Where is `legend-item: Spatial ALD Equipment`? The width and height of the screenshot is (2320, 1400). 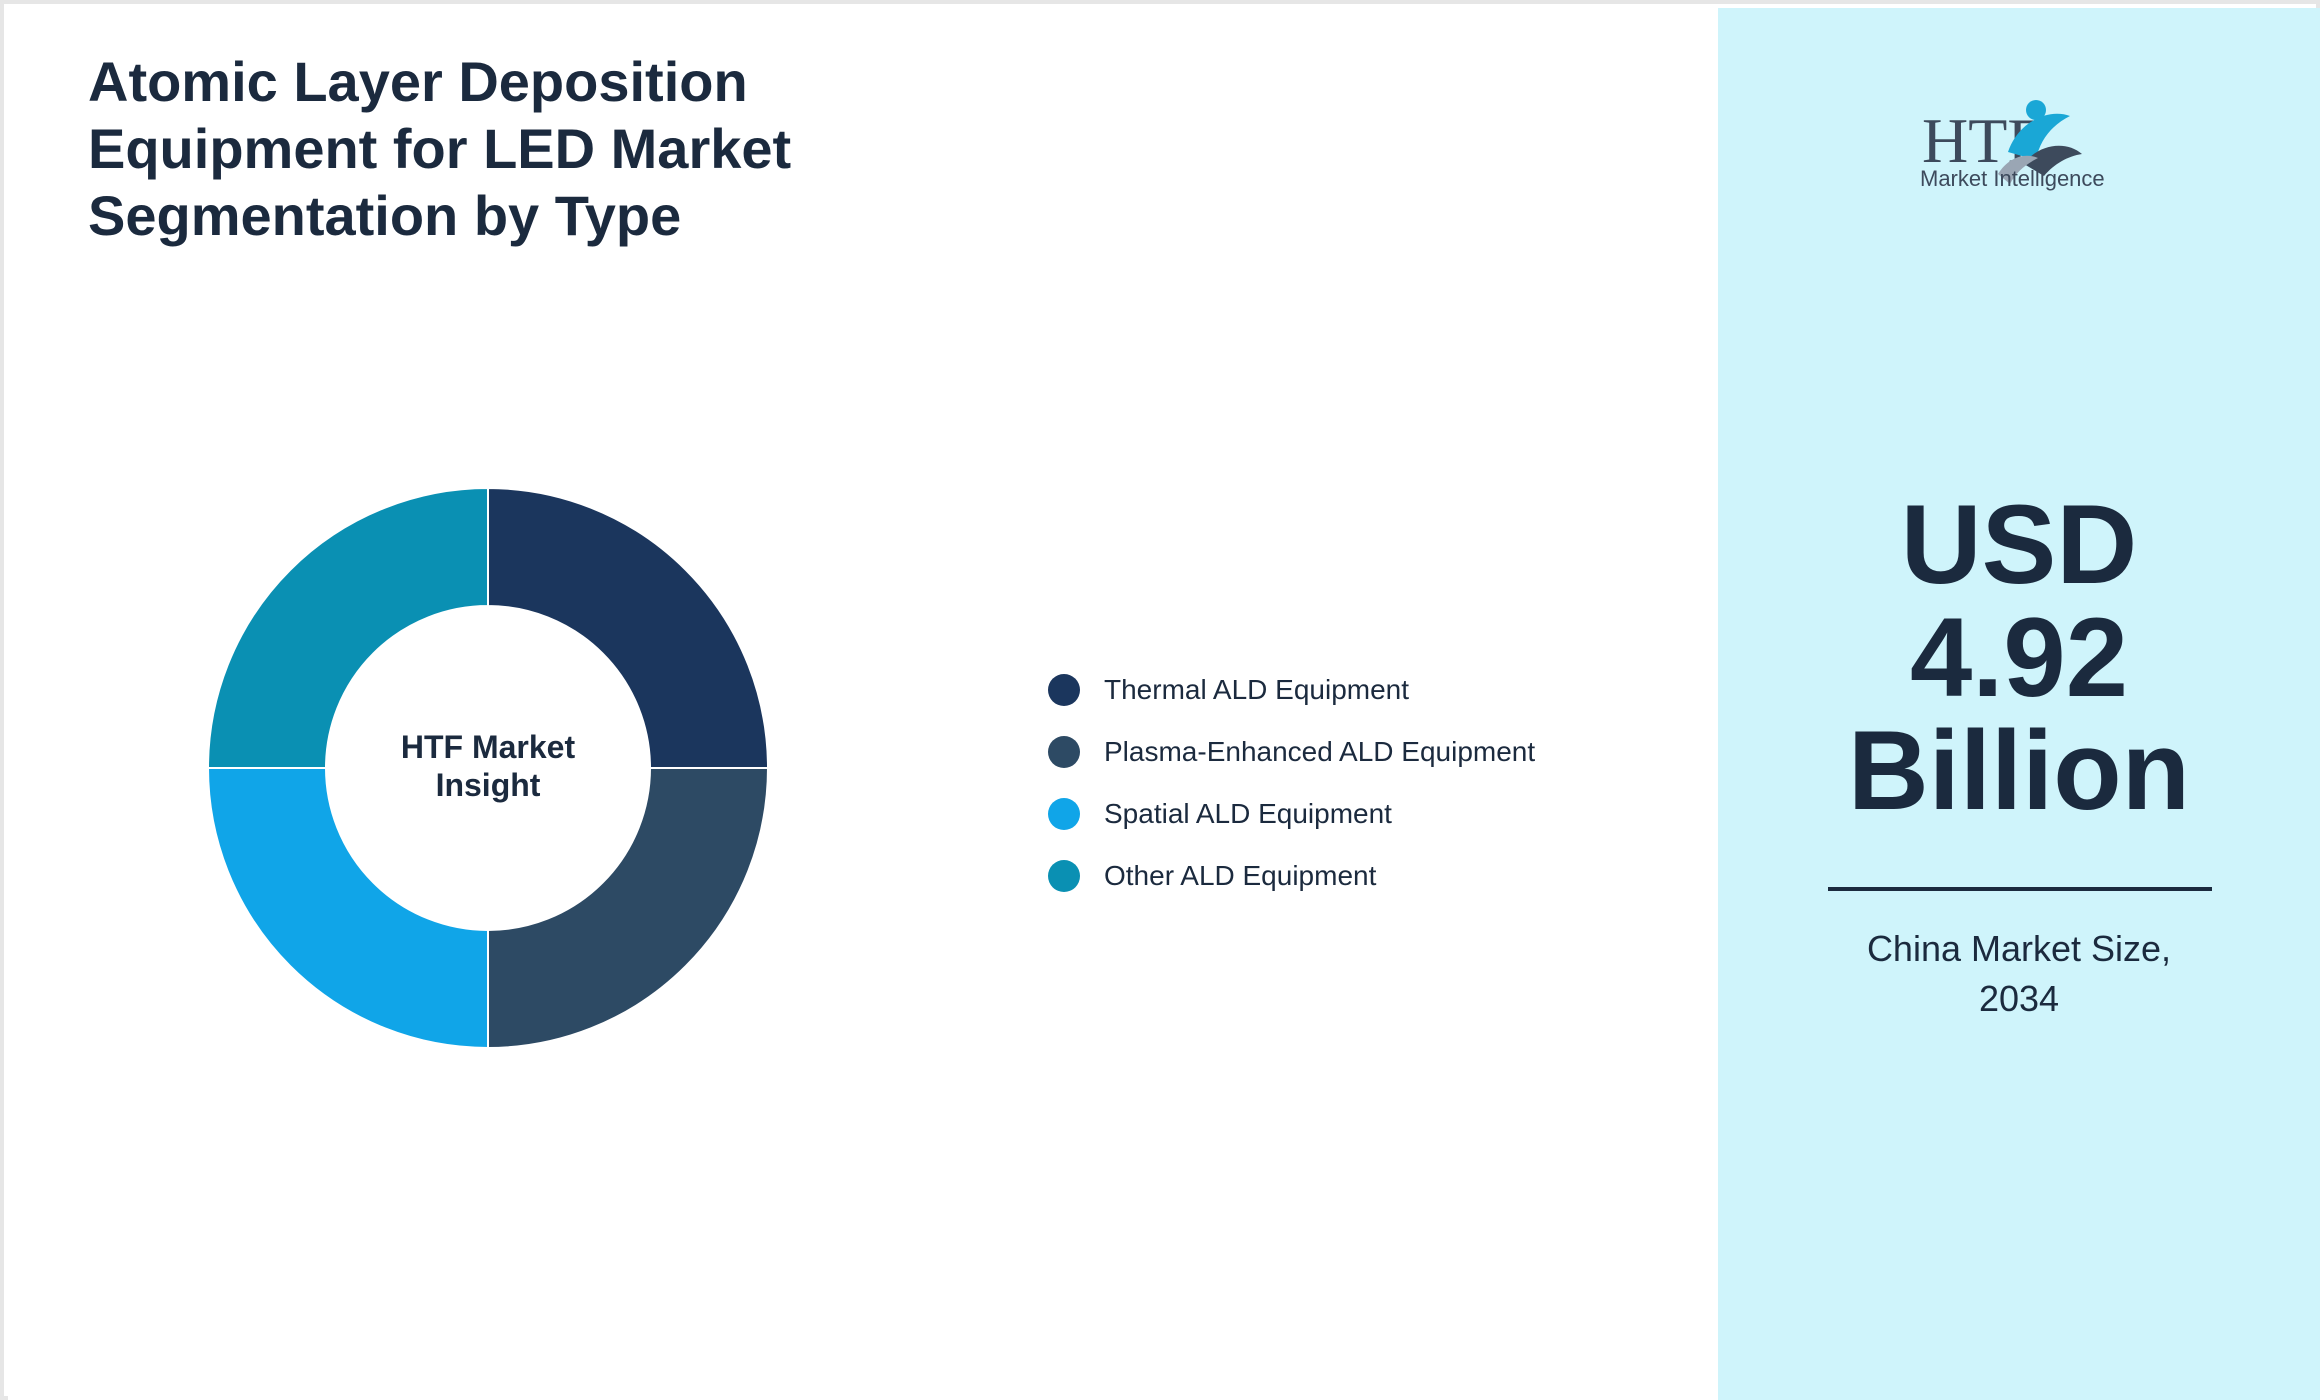
legend-item: Spatial ALD Equipment is located at coordinates (1368, 814).